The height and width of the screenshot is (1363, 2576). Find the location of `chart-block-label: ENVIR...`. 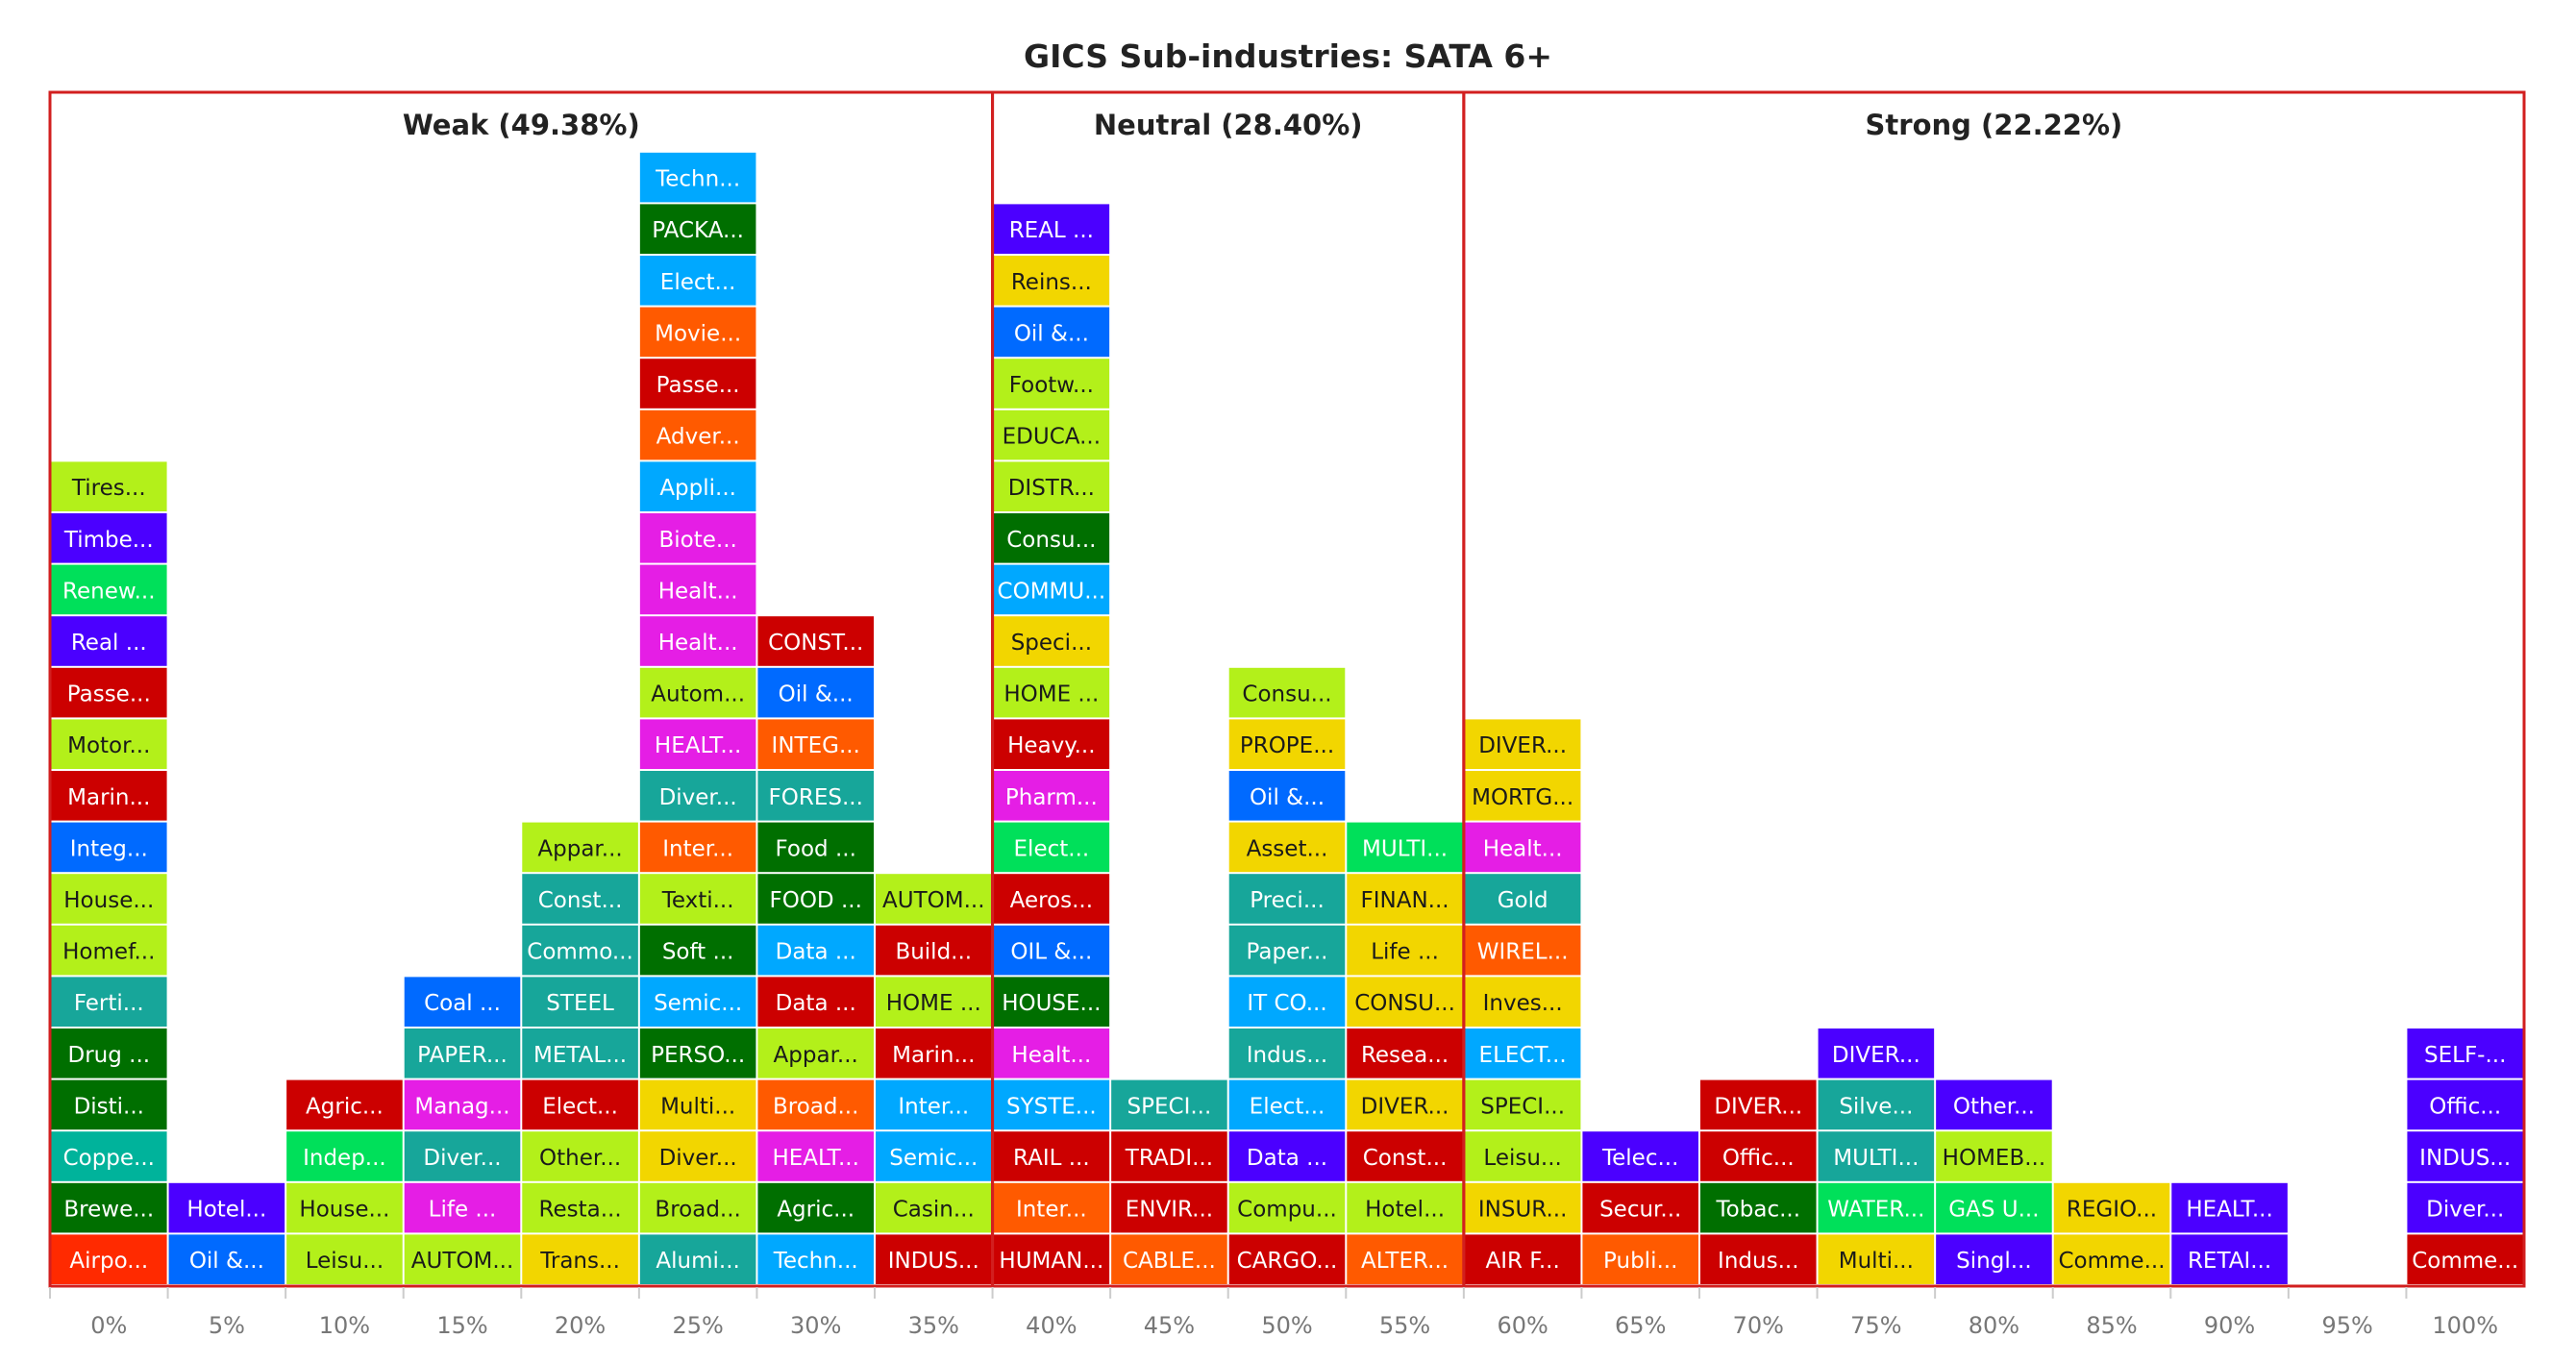

chart-block-label: ENVIR... is located at coordinates (1170, 1210).